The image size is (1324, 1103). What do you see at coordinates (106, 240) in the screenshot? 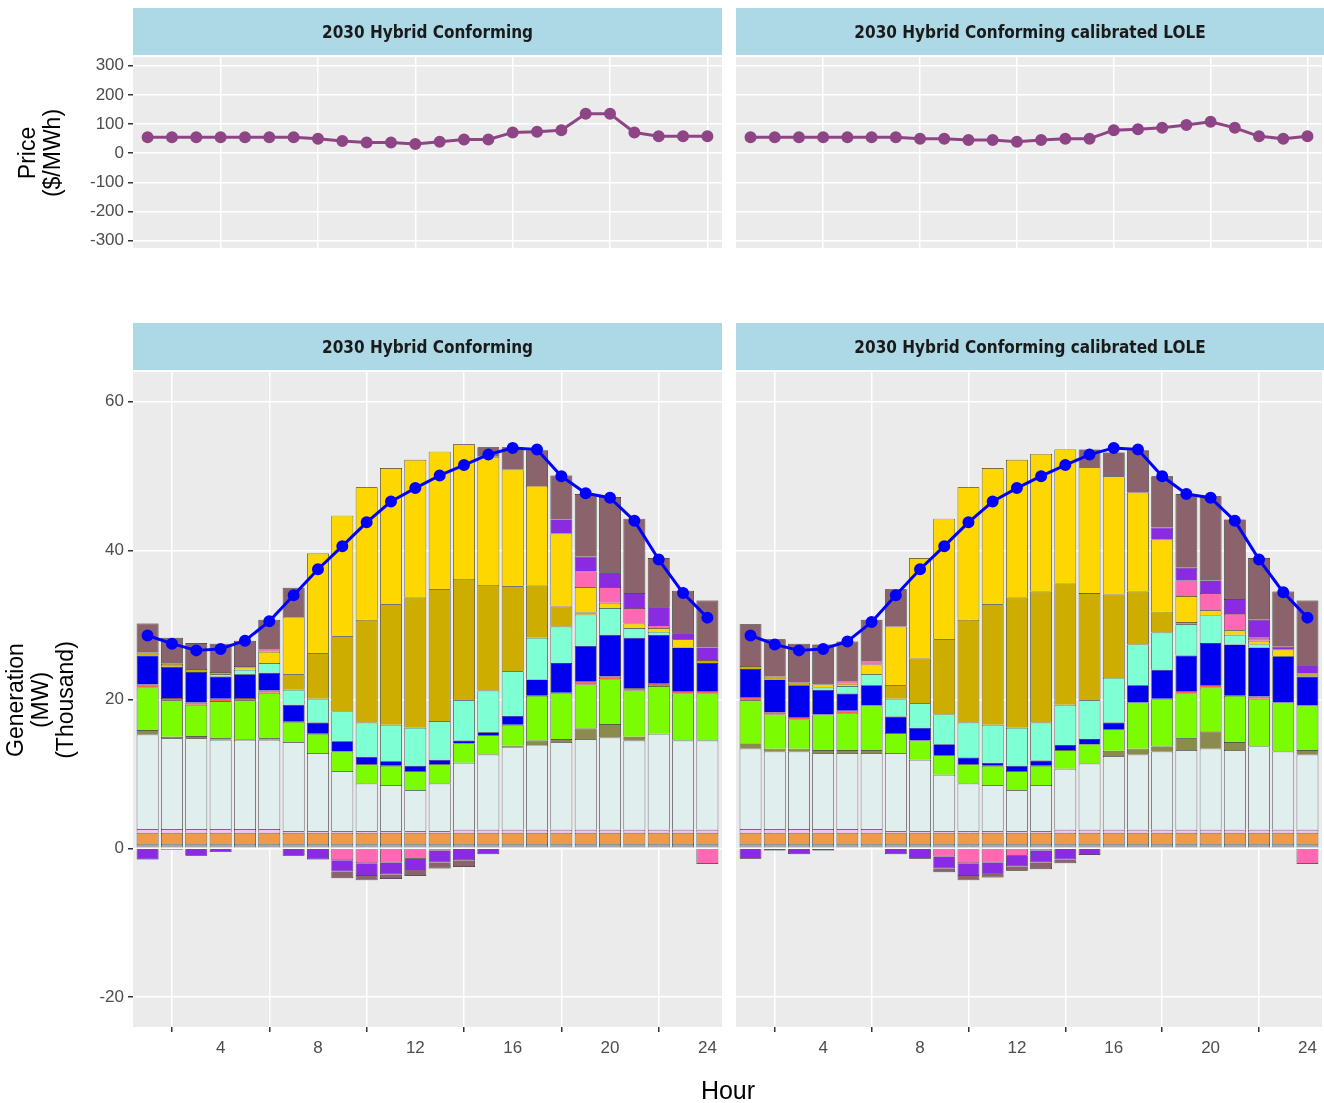
I see `y-tick-label: -300` at bounding box center [106, 240].